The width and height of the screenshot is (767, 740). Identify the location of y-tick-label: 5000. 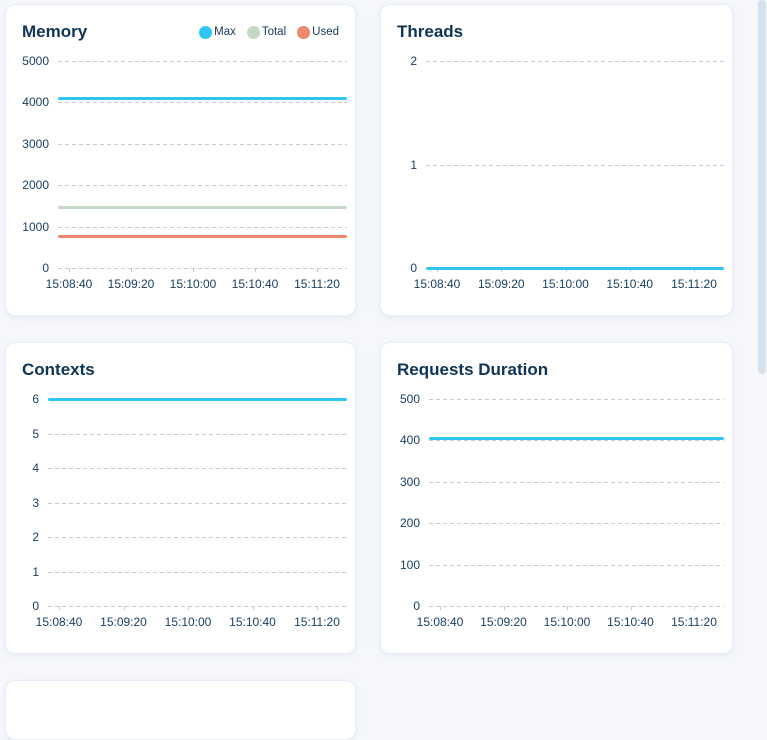
(35, 61).